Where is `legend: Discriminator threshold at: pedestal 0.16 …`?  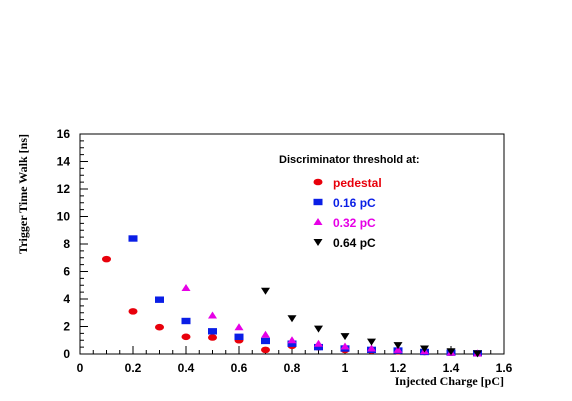
legend: Discriminator threshold at: pedestal 0.16 … is located at coordinates (349, 202).